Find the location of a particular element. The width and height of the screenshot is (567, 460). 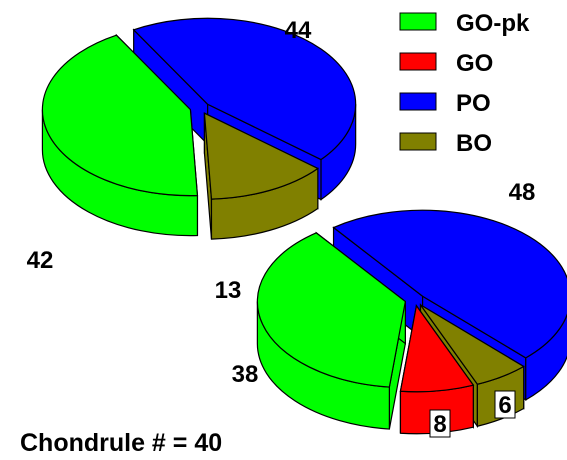

value-label-go: 8 is located at coordinates (439, 424).